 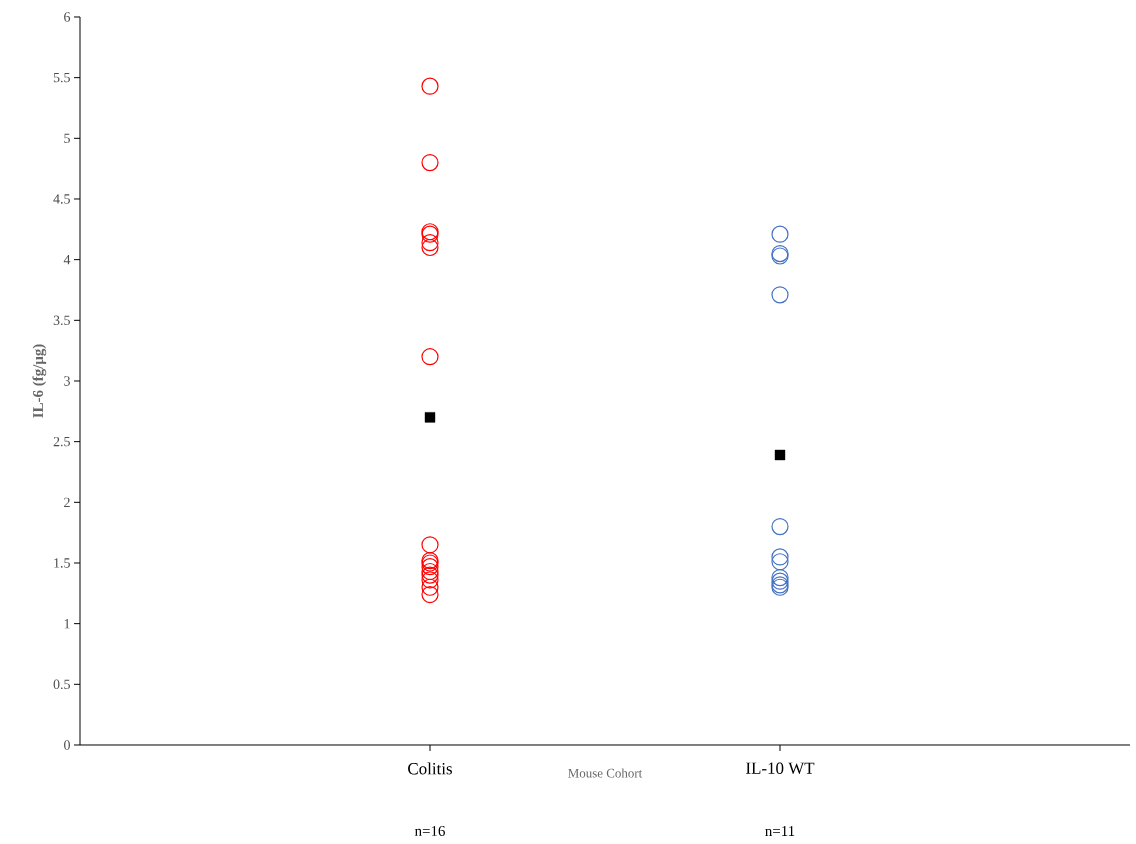 What do you see at coordinates (780, 768) in the screenshot?
I see `x-tick-label: IL-10 WT` at bounding box center [780, 768].